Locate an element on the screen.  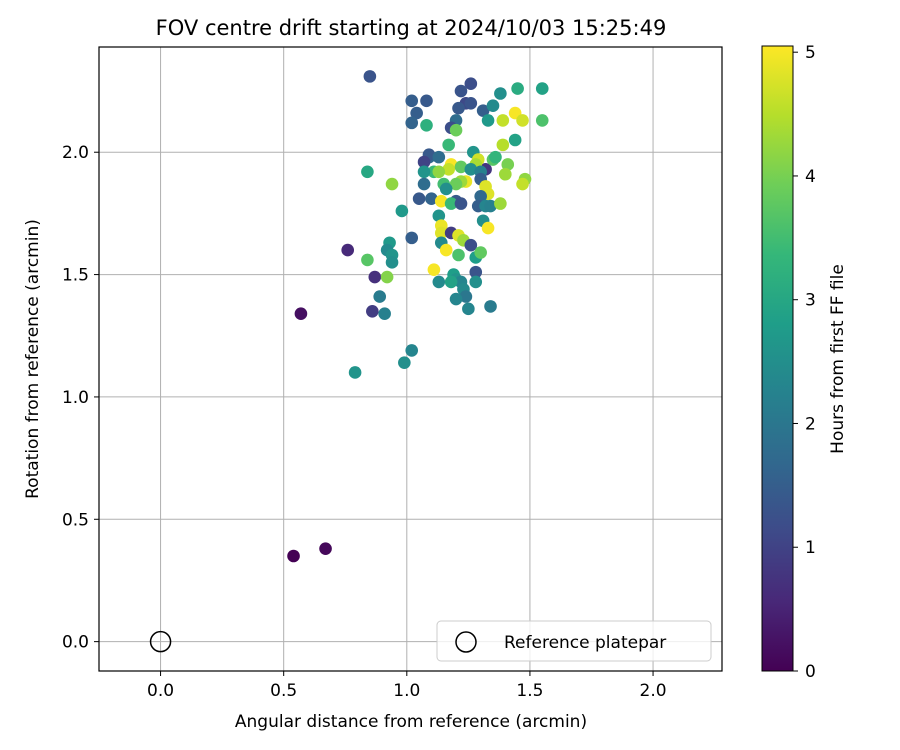
colorbar-ticks: 0 1 2 3 4 5 is located at coordinates (804, 362).